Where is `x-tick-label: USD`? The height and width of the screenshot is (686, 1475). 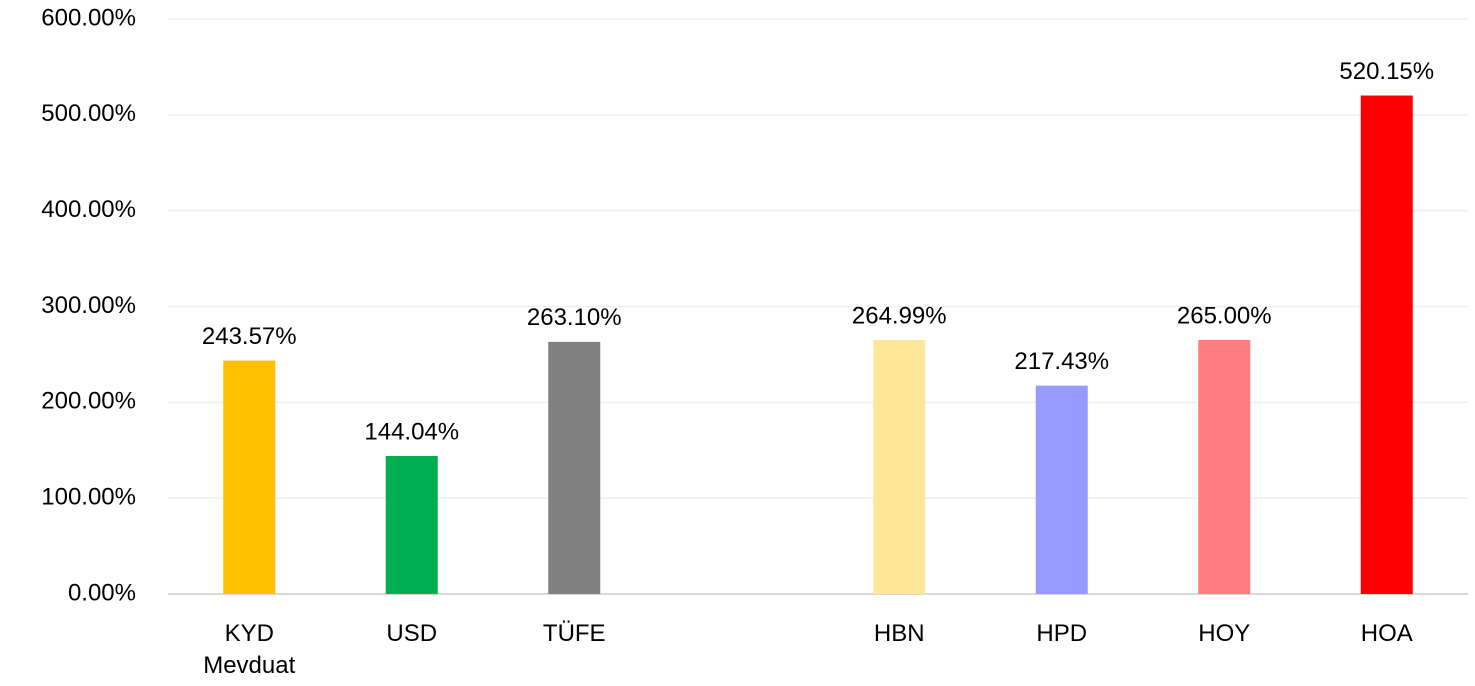
x-tick-label: USD is located at coordinates (412, 633).